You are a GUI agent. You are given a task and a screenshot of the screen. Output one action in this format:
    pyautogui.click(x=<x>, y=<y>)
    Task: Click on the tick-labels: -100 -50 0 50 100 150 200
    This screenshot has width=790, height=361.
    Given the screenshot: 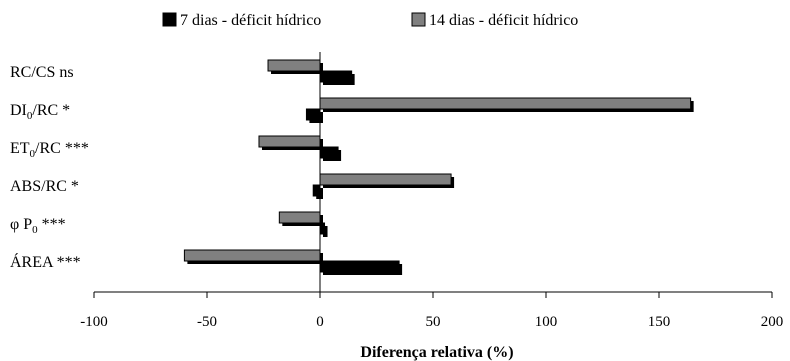 What is the action you would take?
    pyautogui.click(x=431, y=322)
    